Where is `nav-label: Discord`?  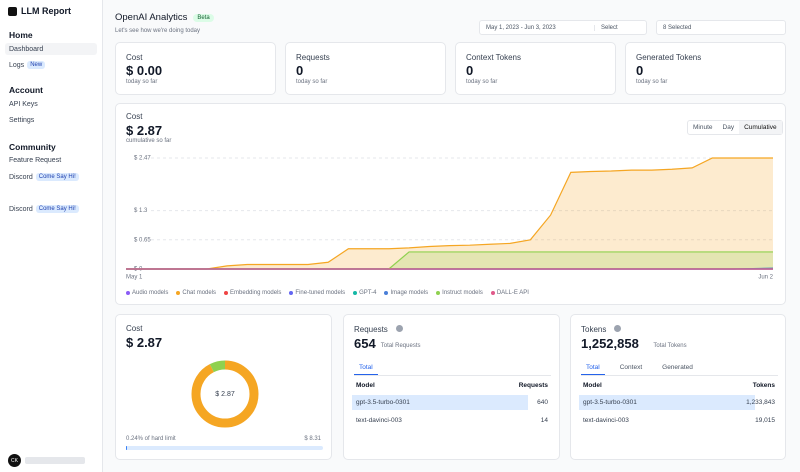
nav-label: Discord is located at coordinates (21, 177).